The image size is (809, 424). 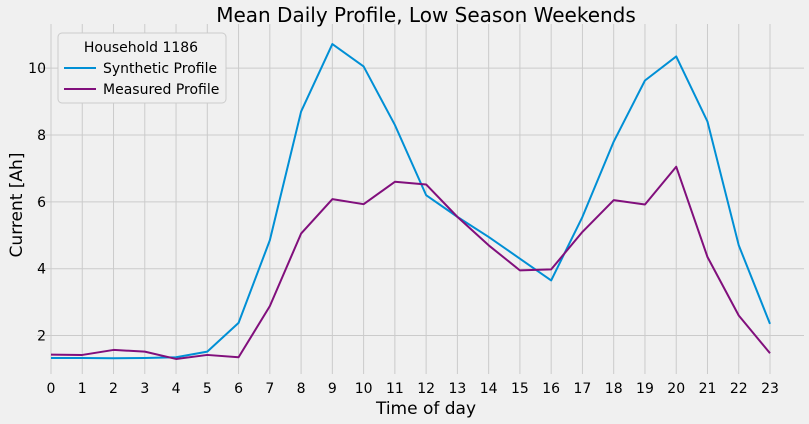 What do you see at coordinates (41, 136) in the screenshot?
I see `y-tick-label: 8` at bounding box center [41, 136].